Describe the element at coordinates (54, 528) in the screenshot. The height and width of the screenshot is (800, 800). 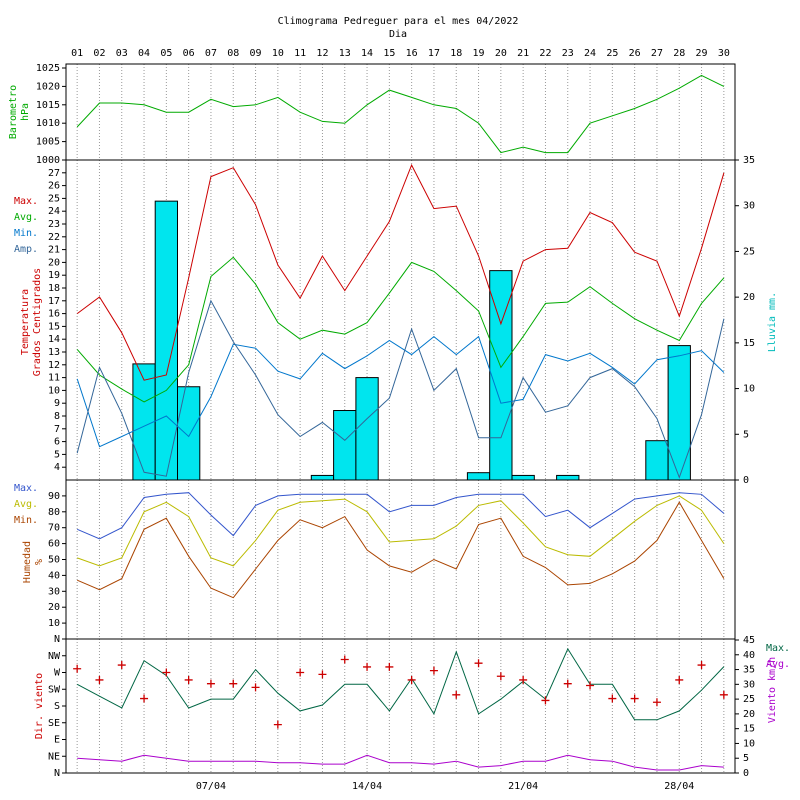
I see `y-tick-label: 70` at that location.